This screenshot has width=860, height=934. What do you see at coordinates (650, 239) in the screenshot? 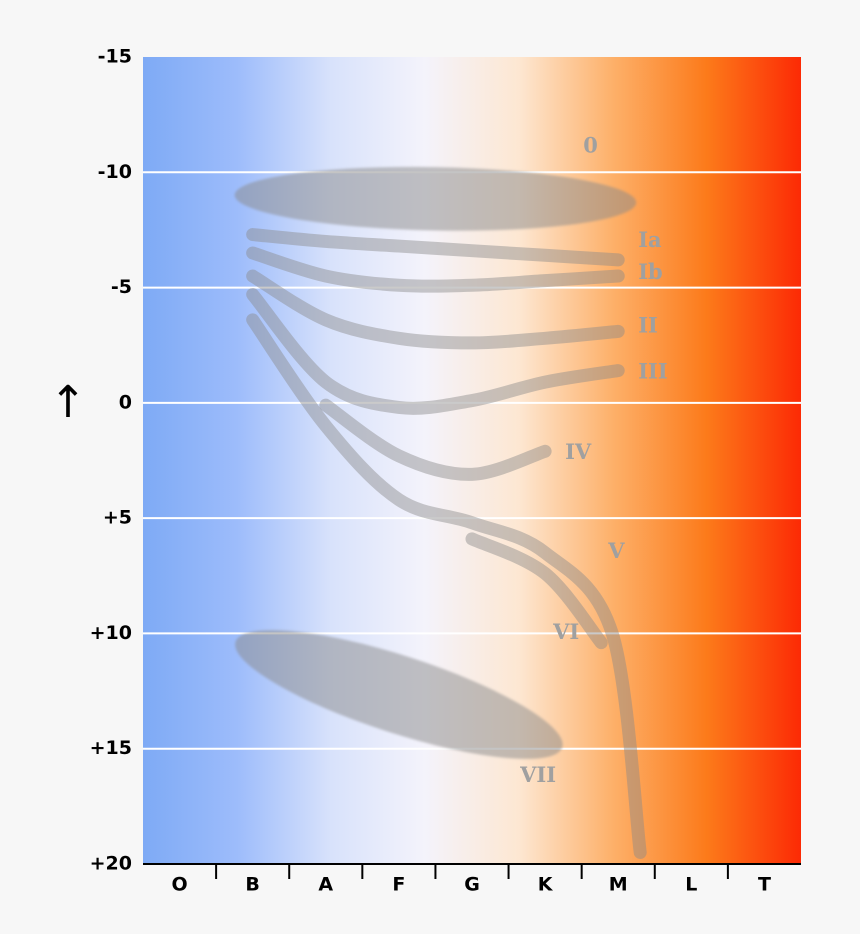
I see `luminosity-class-label: Ia` at bounding box center [650, 239].